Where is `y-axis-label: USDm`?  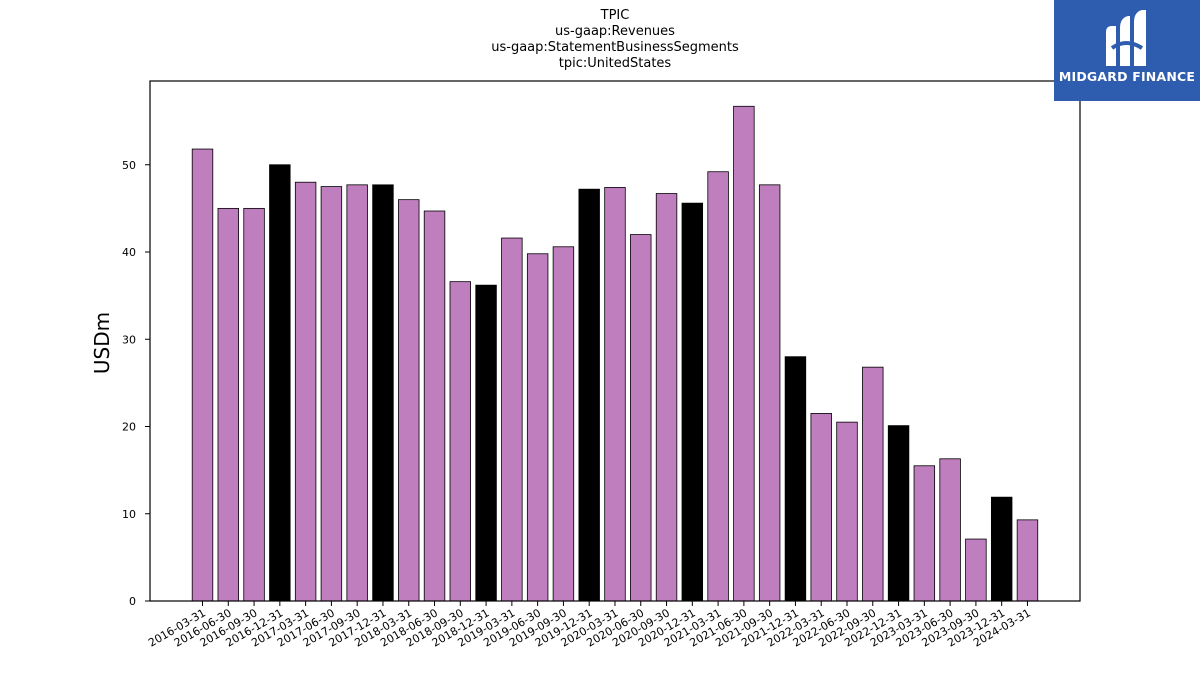
y-axis-label: USDm is located at coordinates (102, 343).